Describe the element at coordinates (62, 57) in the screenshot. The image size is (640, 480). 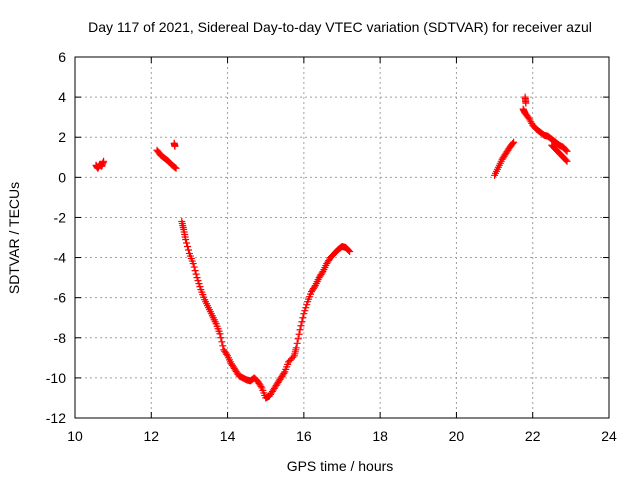
I see `y-tick-label: 6` at that location.